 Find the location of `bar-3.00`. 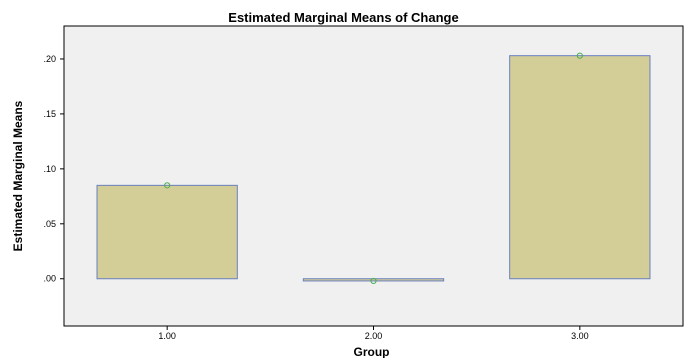

bar-3.00 is located at coordinates (580, 167).